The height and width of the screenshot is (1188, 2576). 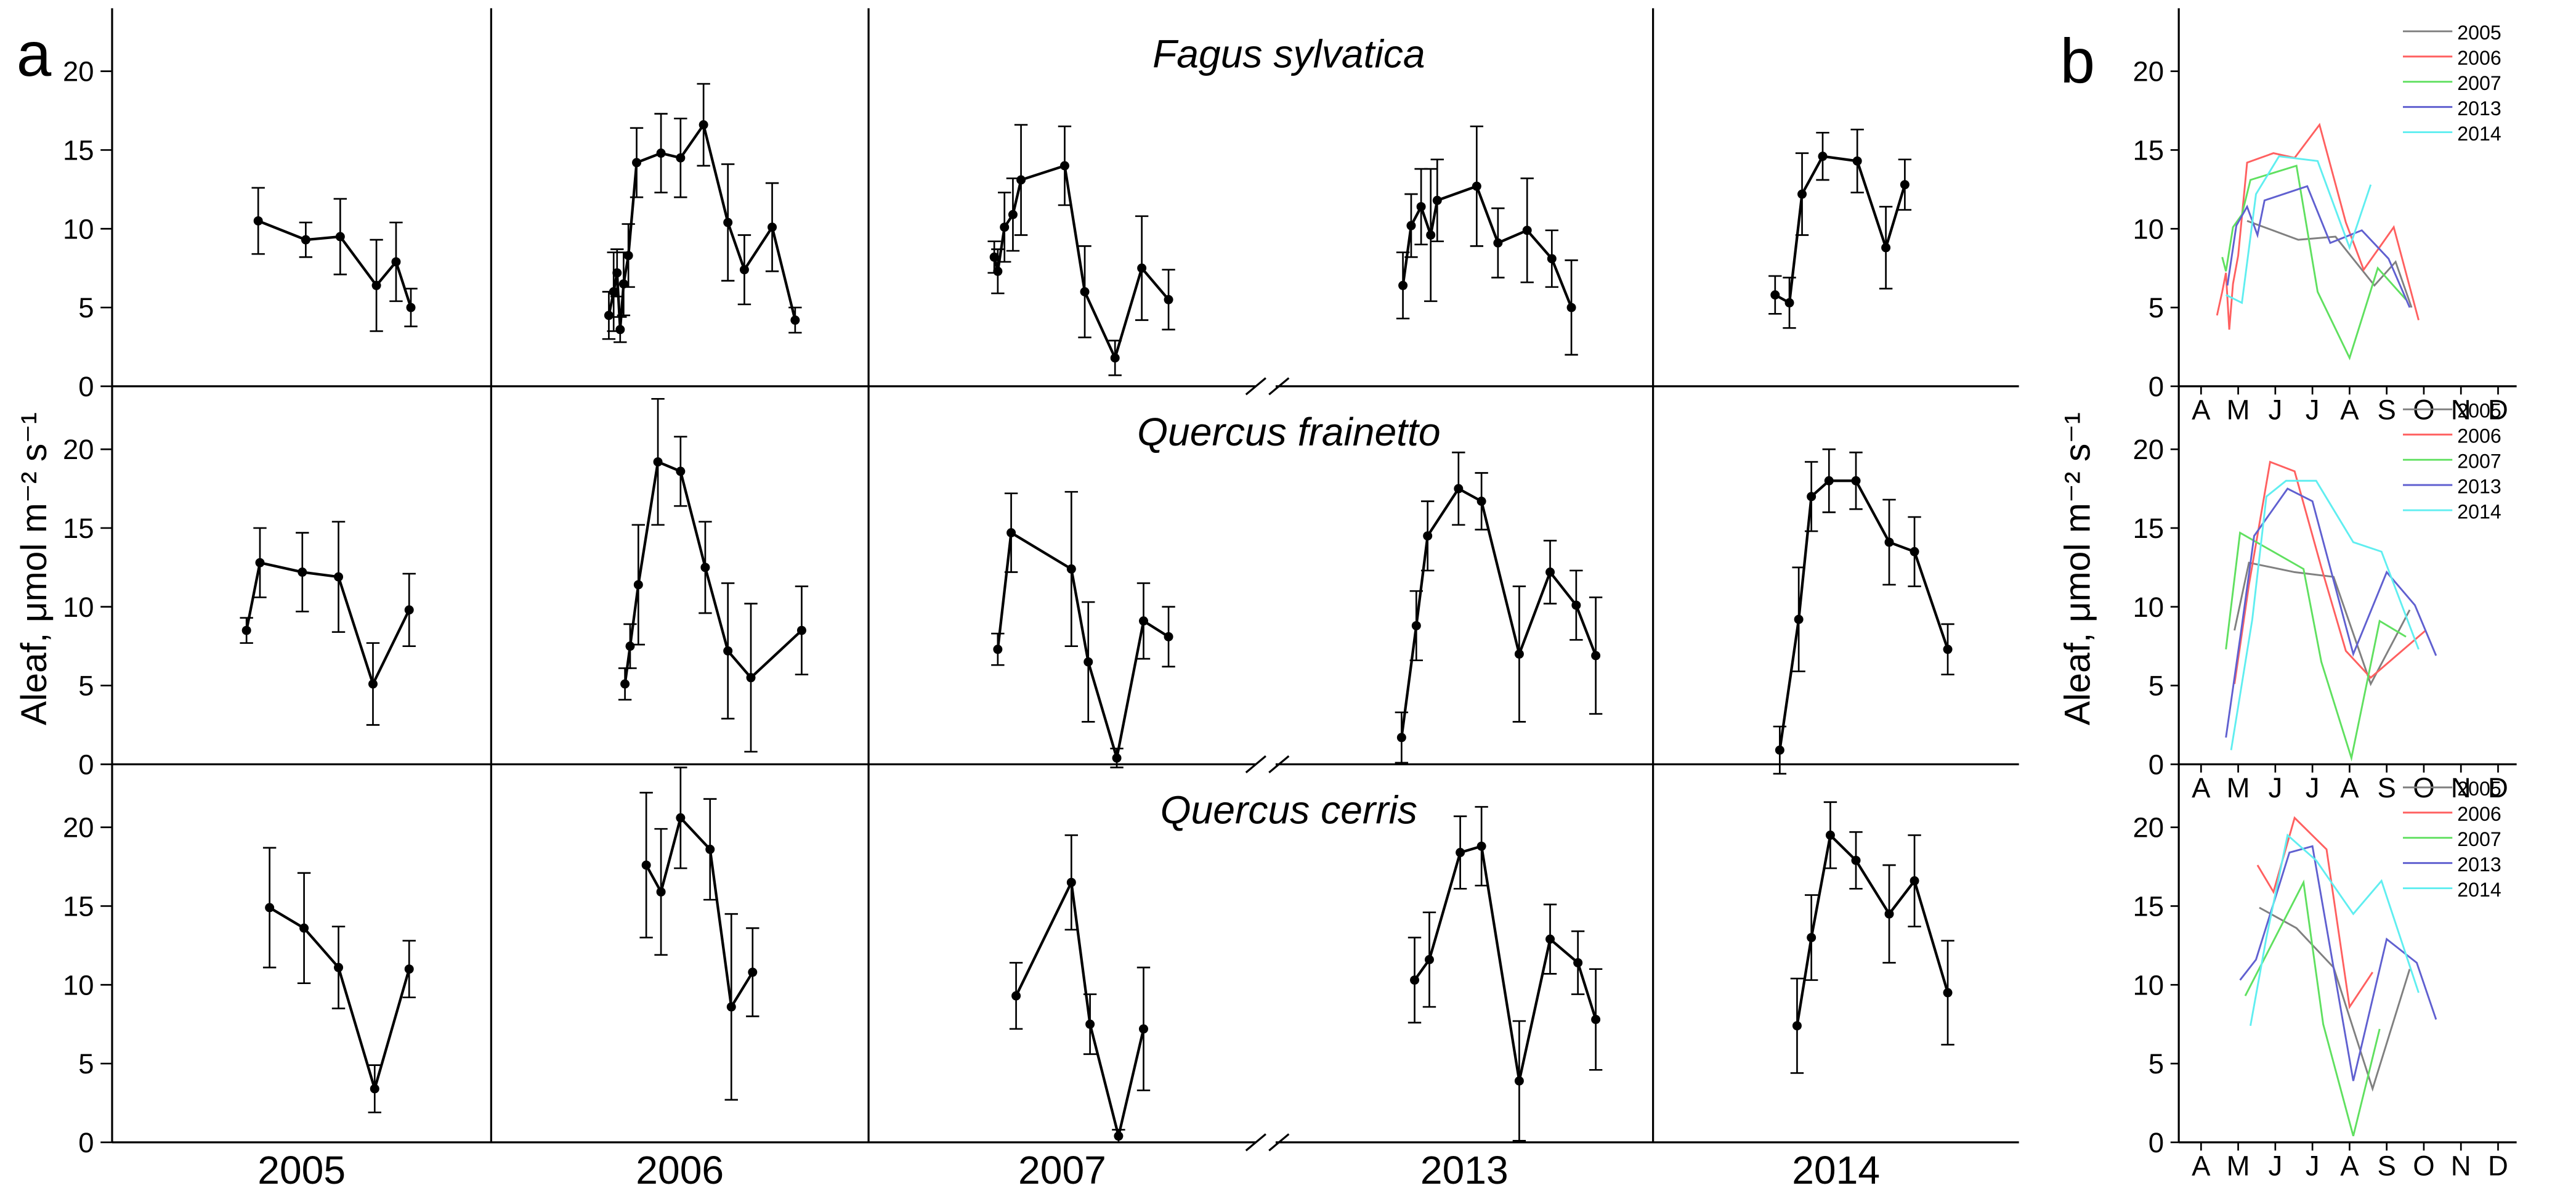 What do you see at coordinates (2479, 58) in the screenshot?
I see `legend-label: 2006` at bounding box center [2479, 58].